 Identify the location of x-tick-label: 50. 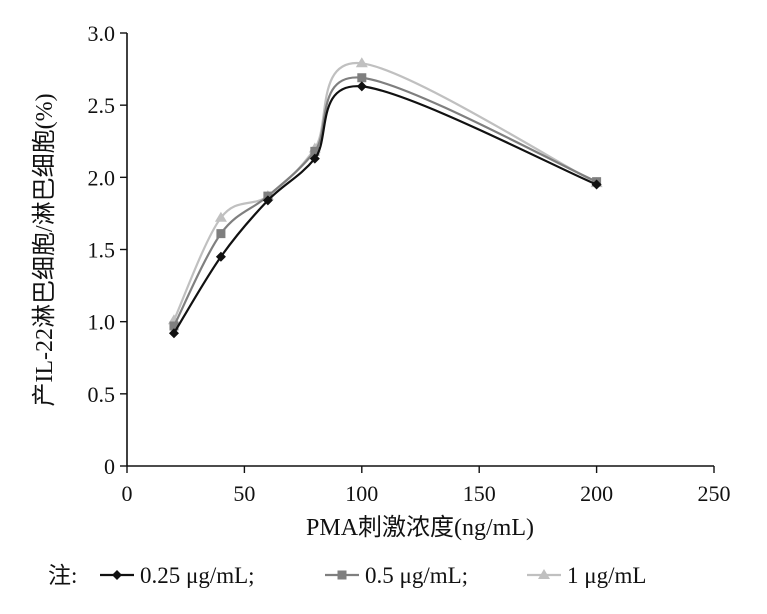
(244, 493).